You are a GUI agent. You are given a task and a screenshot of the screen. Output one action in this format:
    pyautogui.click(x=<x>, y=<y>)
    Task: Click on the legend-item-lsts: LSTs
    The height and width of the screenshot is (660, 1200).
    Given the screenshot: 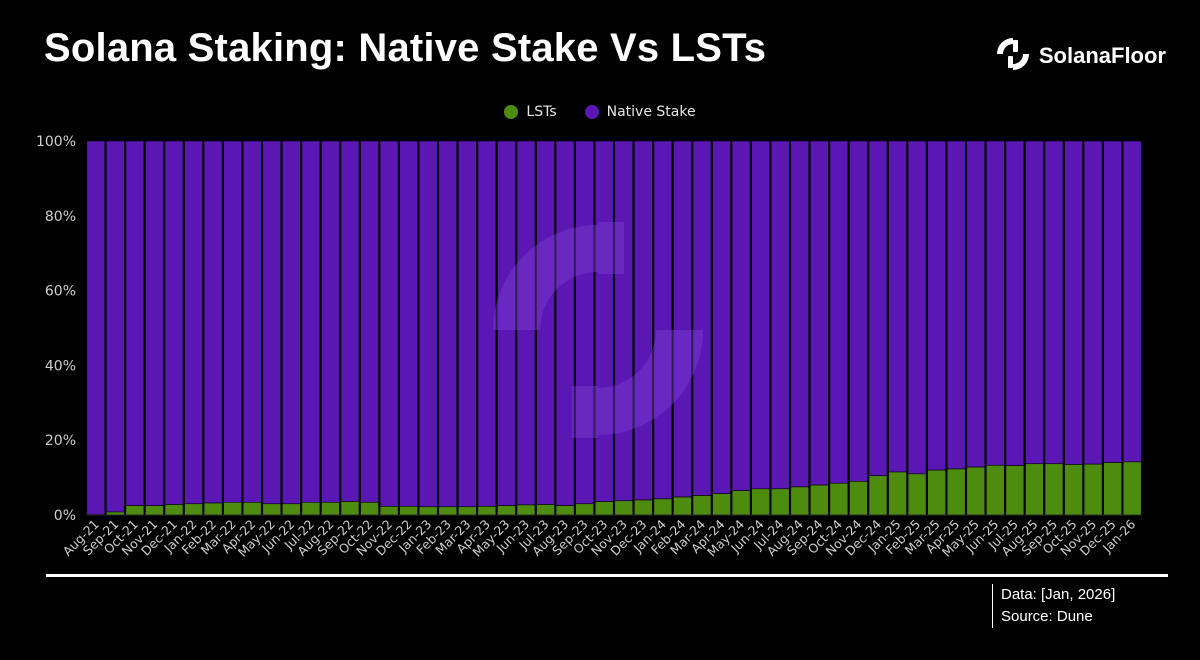 What is the action you would take?
    pyautogui.click(x=530, y=112)
    